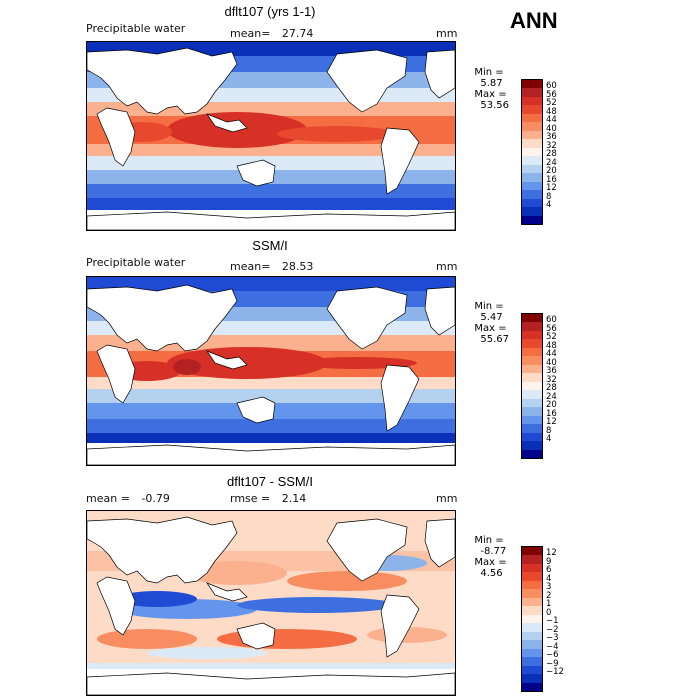  What do you see at coordinates (494, 339) in the screenshot?
I see `max-value: 55.67` at bounding box center [494, 339].